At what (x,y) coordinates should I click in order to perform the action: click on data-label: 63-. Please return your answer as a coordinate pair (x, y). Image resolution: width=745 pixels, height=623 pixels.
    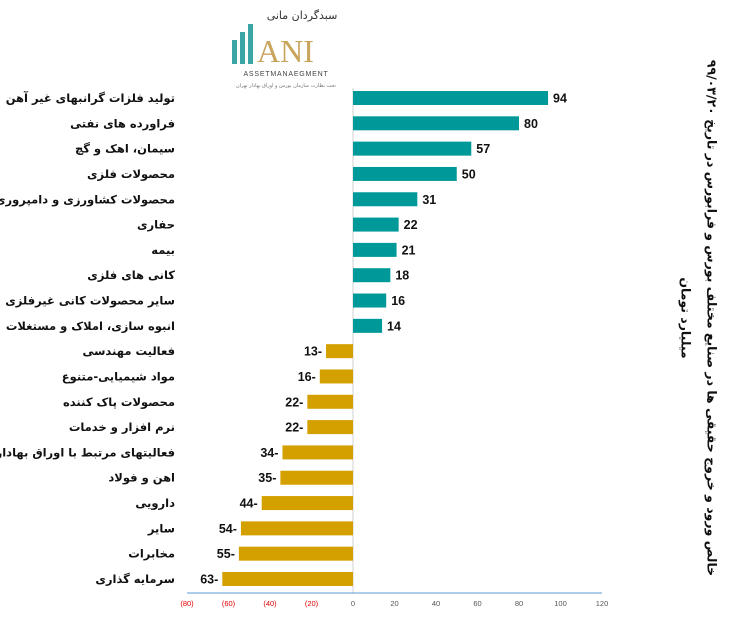
    Looking at the image, I should click on (209, 580).